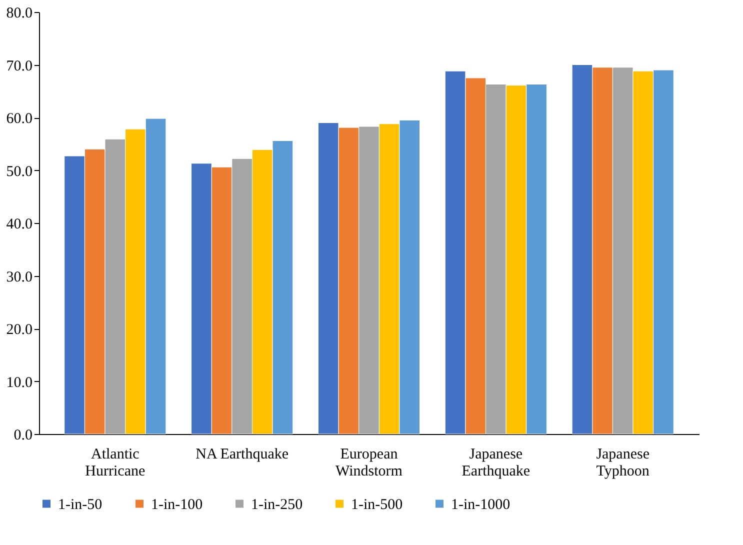 The width and height of the screenshot is (743, 545). Describe the element at coordinates (377, 504) in the screenshot. I see `legend-label: 1-in-500` at that location.